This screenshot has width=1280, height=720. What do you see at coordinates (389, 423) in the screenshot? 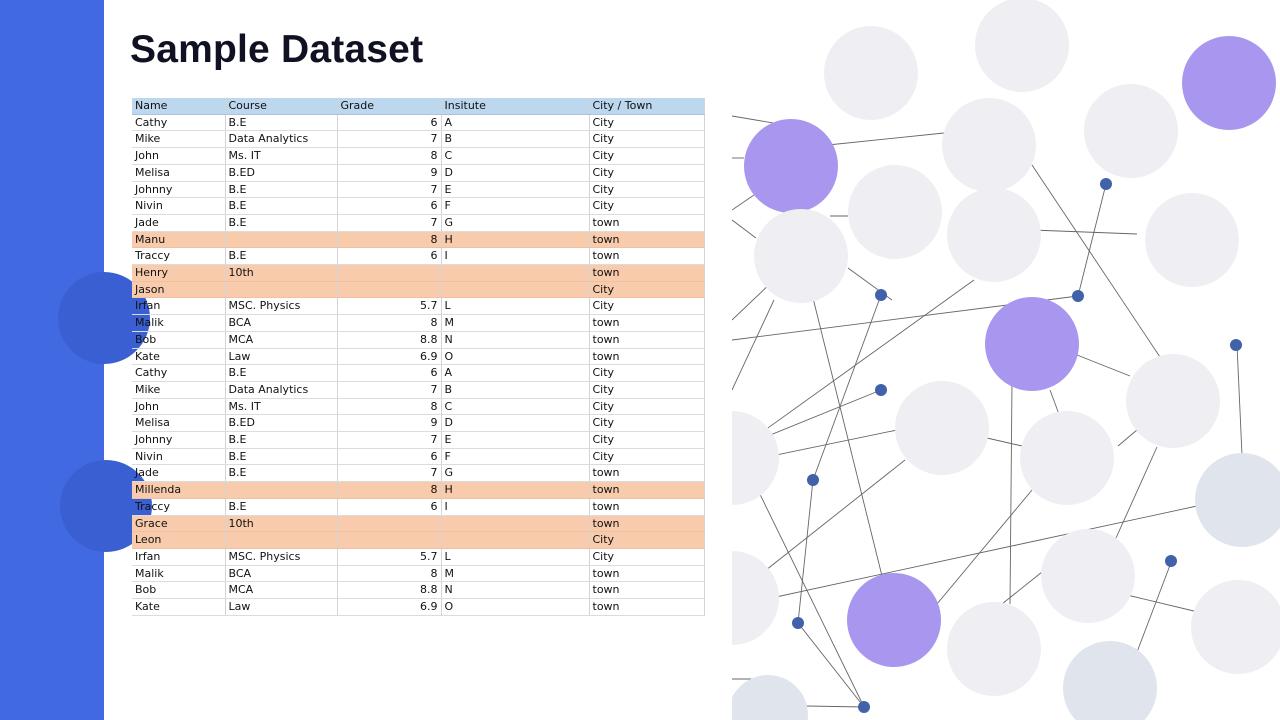
I see `cell-grade: 9` at bounding box center [389, 423].